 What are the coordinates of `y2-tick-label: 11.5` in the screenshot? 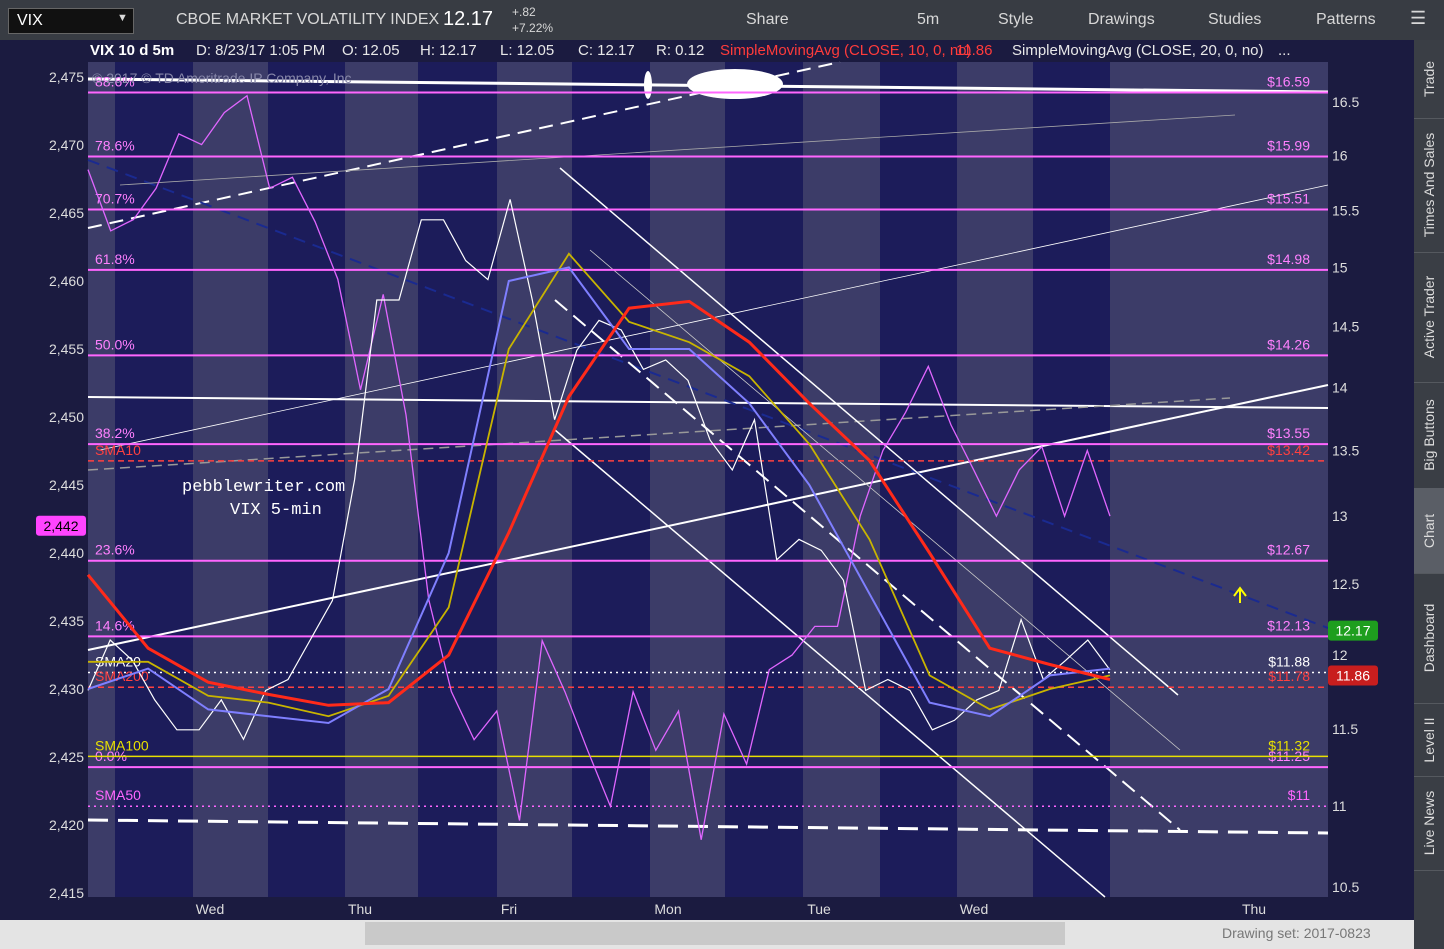 It's located at (1345, 729).